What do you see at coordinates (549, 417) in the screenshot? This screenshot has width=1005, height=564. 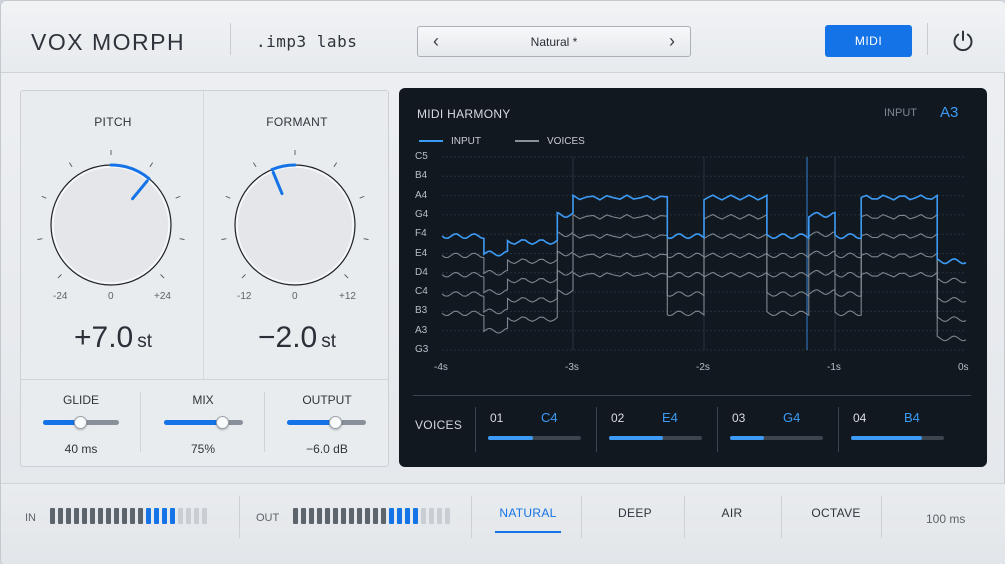 I see `voice-note: C4` at bounding box center [549, 417].